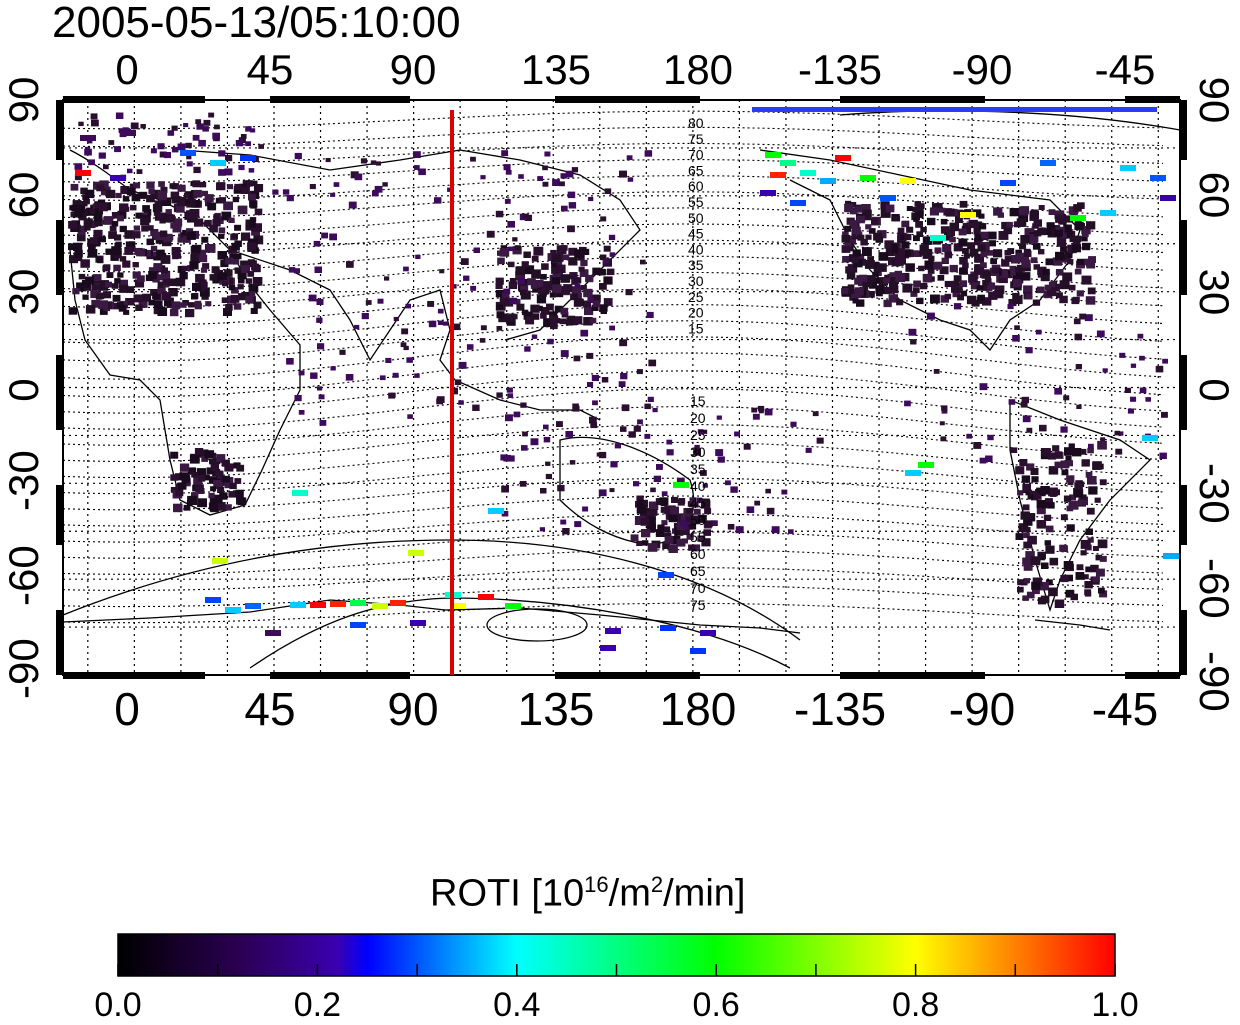 The image size is (1240, 1025). What do you see at coordinates (1214, 100) in the screenshot?
I see `latitude-label: 90` at bounding box center [1214, 100].